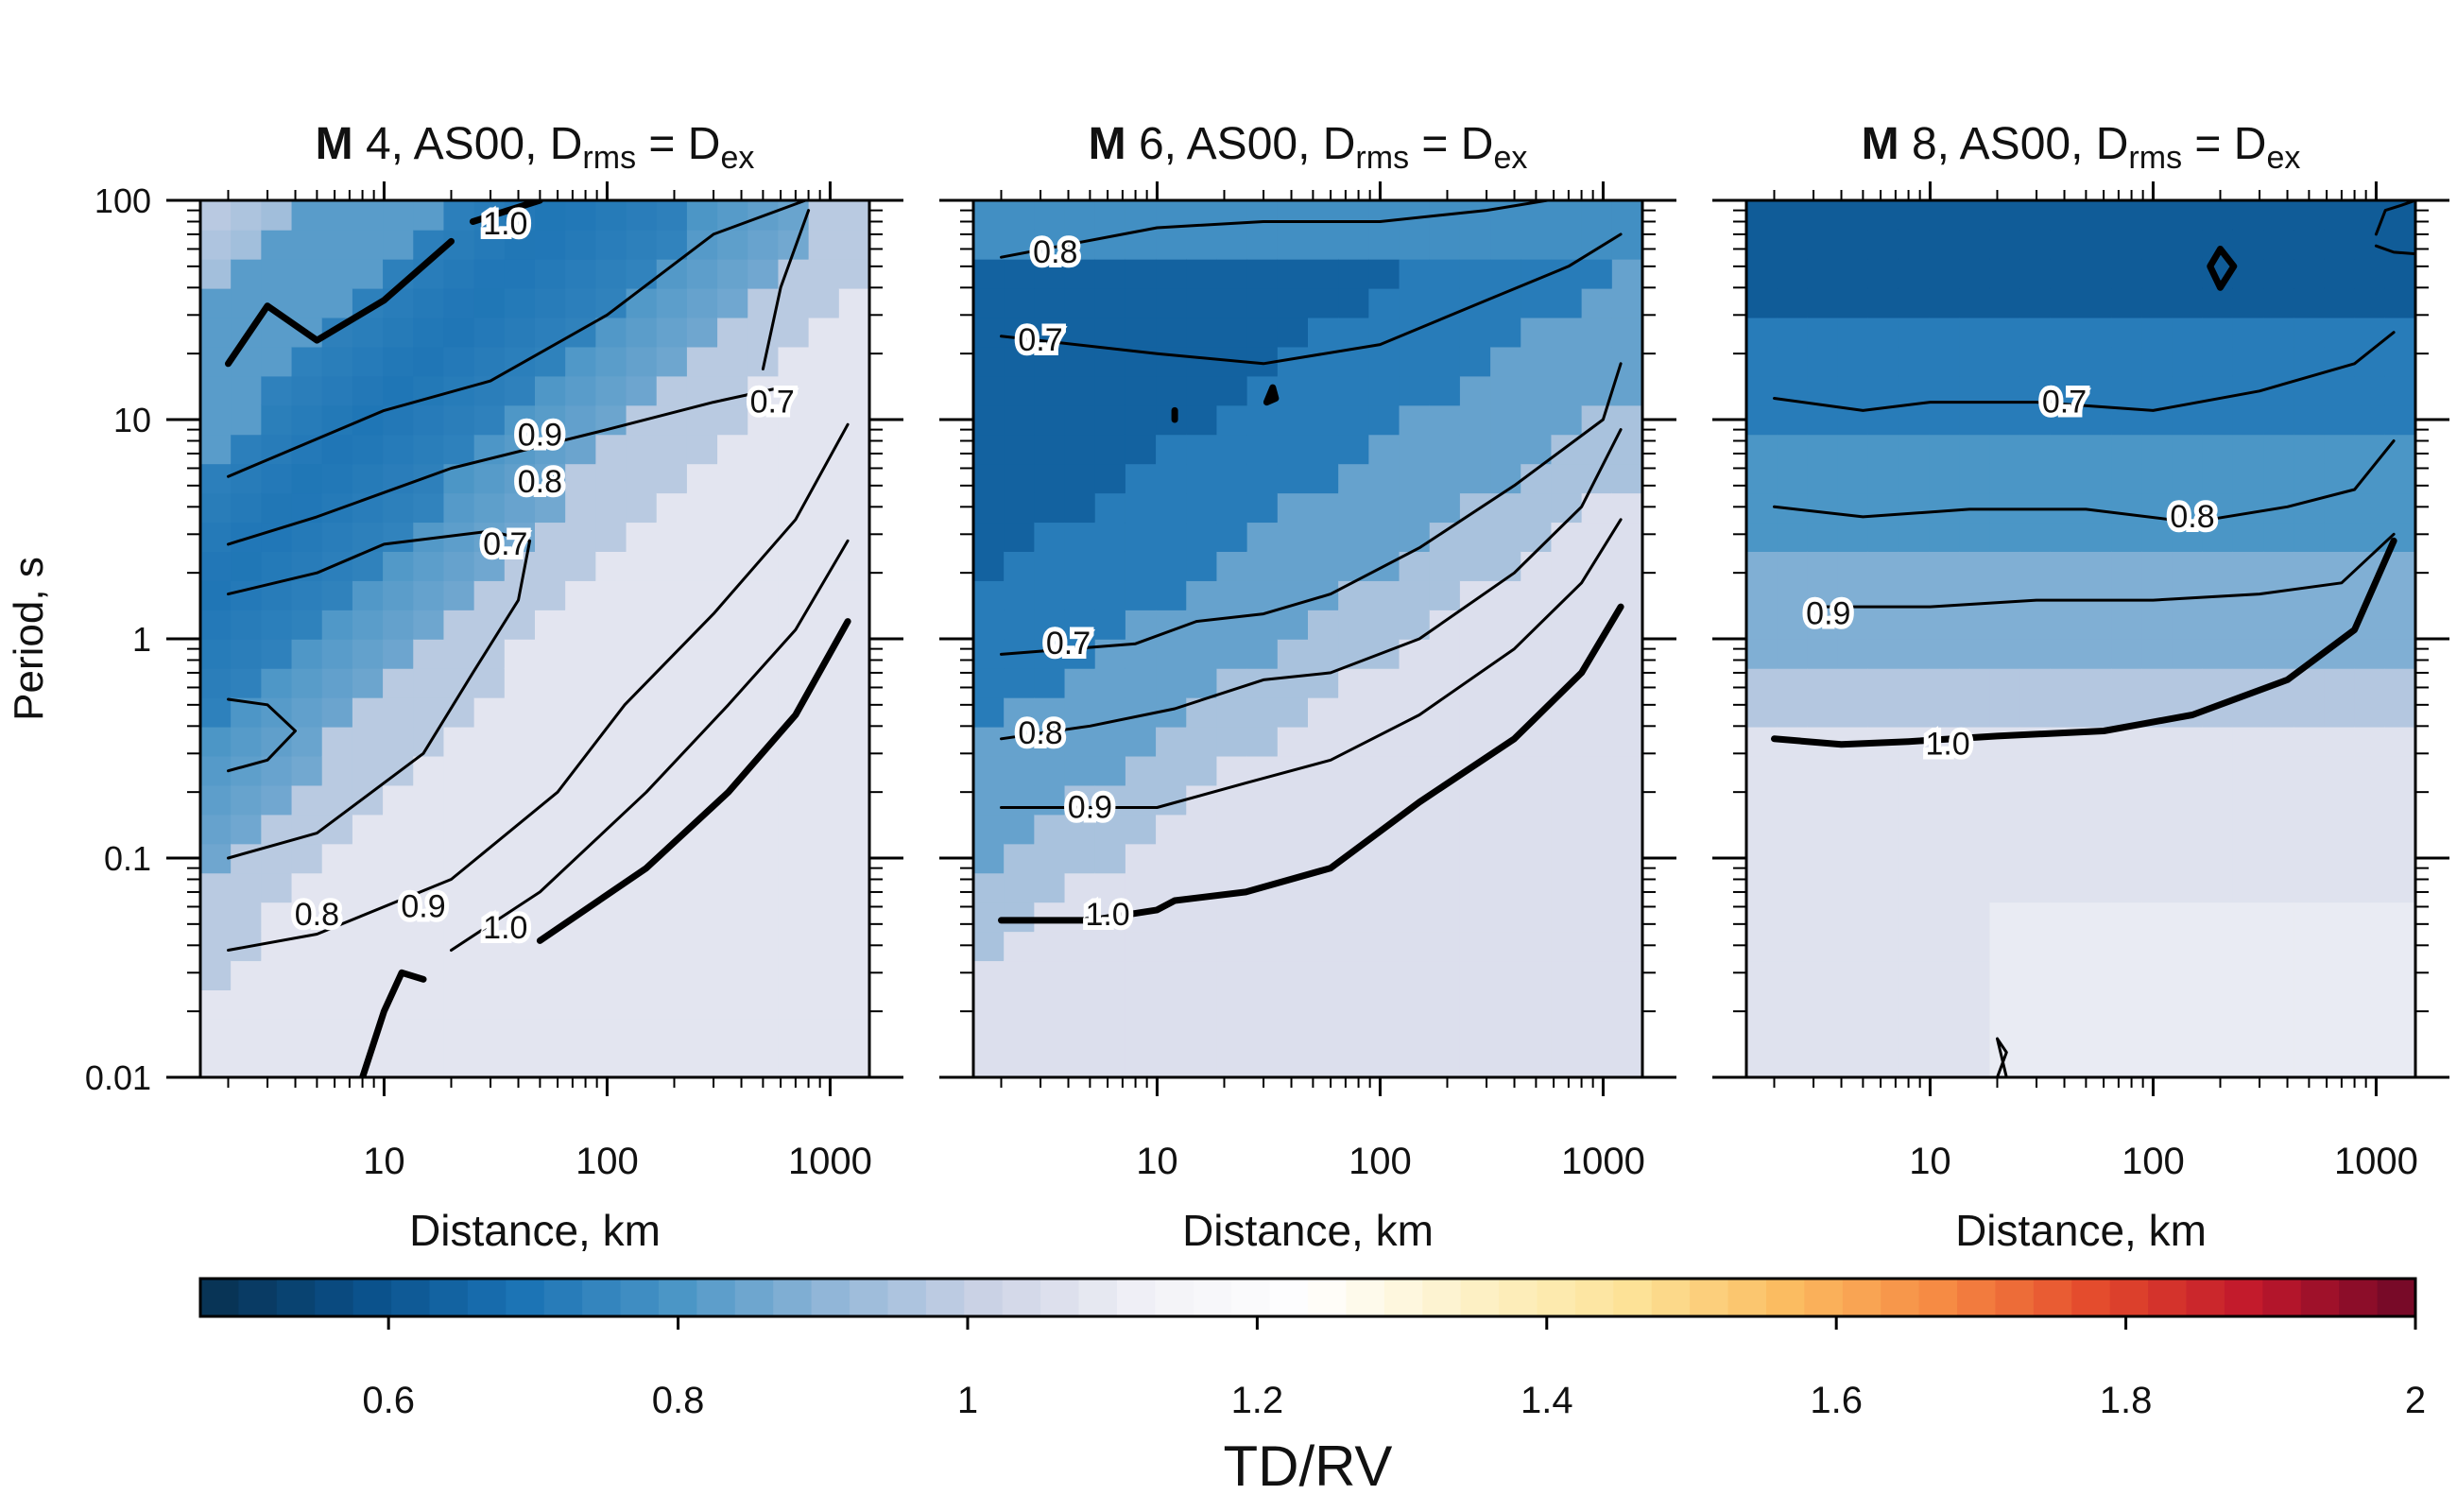 Image resolution: width=2457 pixels, height=1512 pixels. I want to click on colorbar-tick-label: 1, so click(967, 1400).